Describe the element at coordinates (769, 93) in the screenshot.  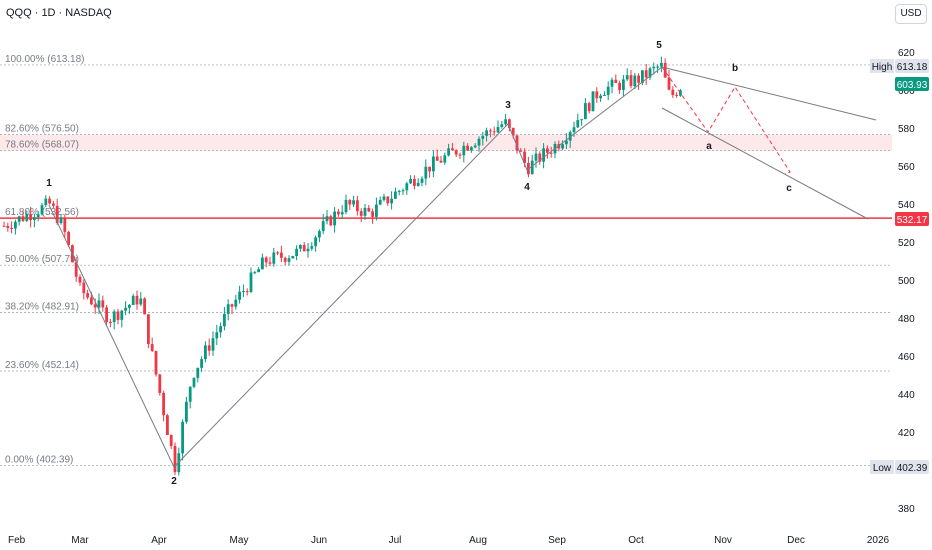
I see `channel-upper-line` at that location.